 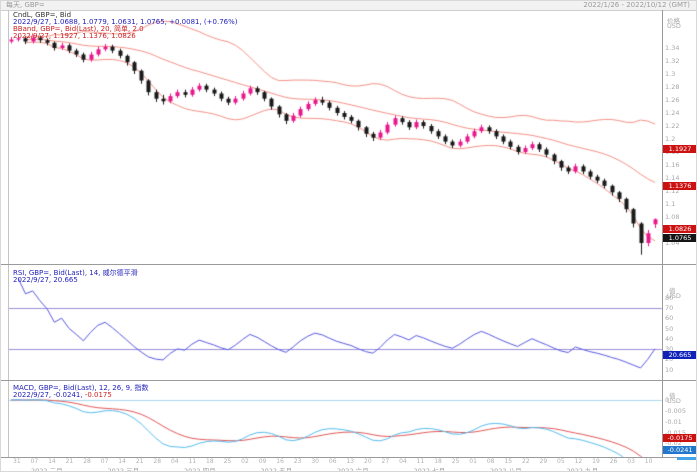 What do you see at coordinates (525, 461) in the screenshot?
I see `day-tick: 22` at bounding box center [525, 461].